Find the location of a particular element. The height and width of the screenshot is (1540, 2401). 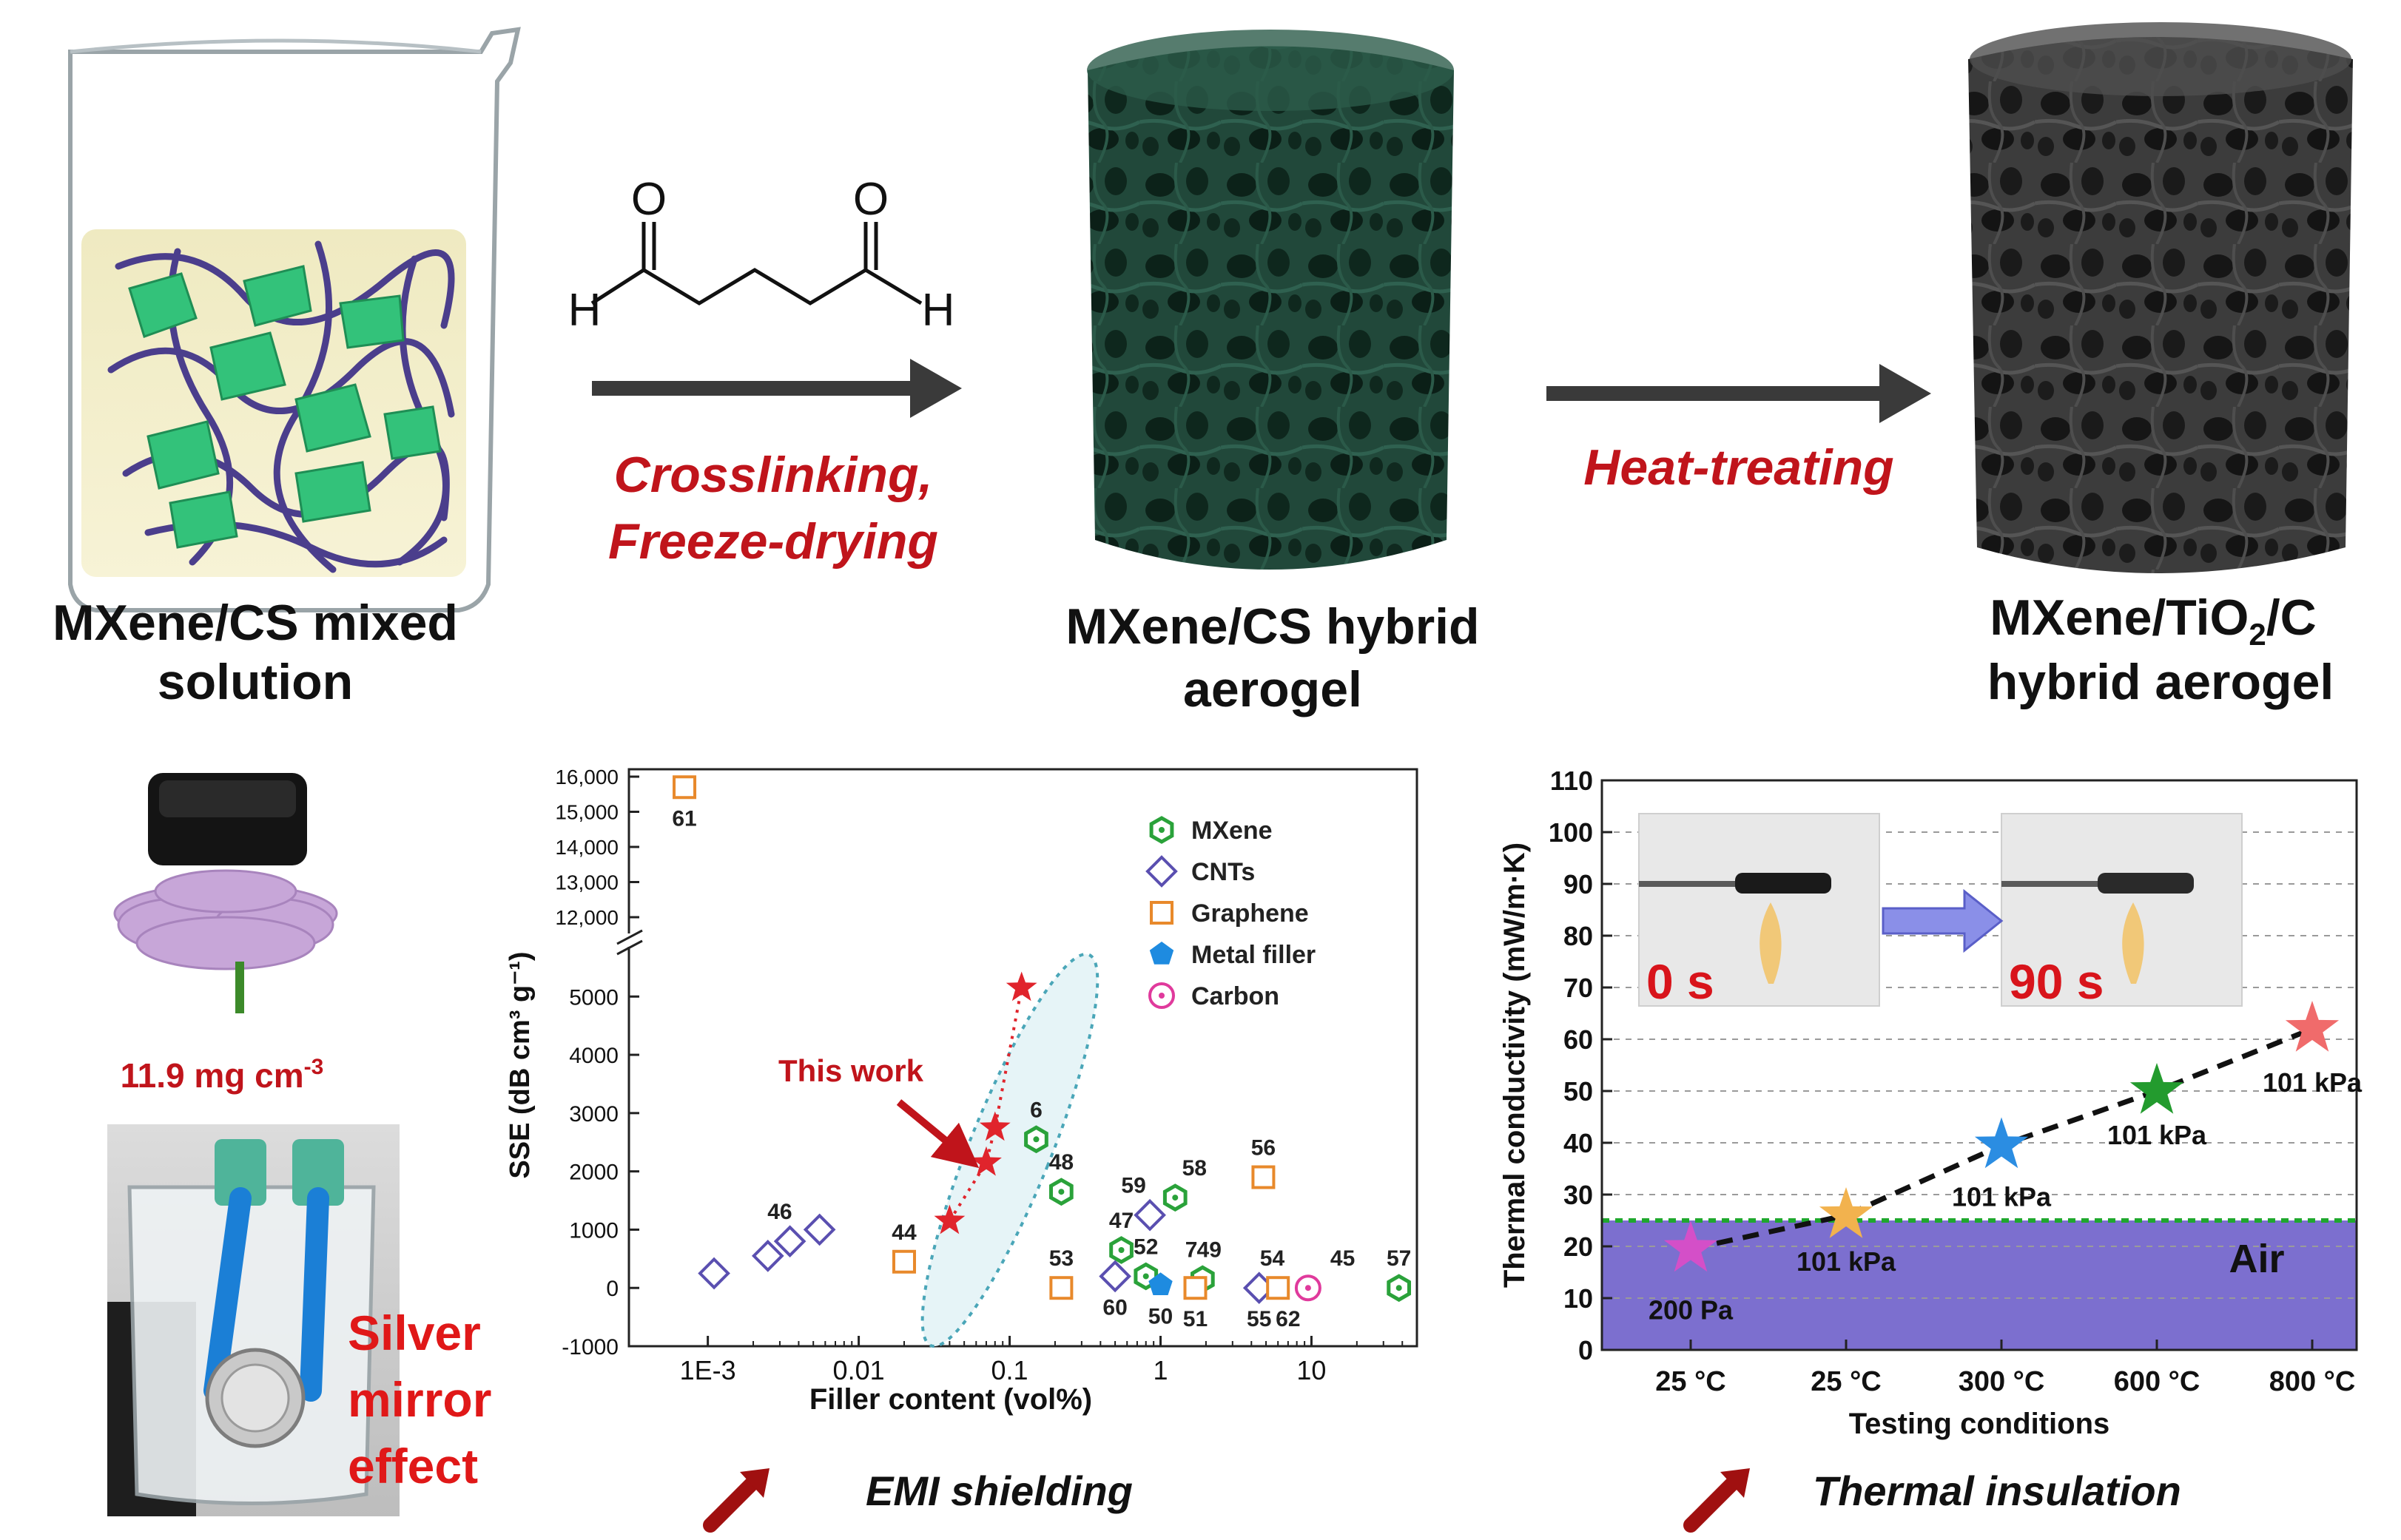

point-label: 6 is located at coordinates (1036, 1110).